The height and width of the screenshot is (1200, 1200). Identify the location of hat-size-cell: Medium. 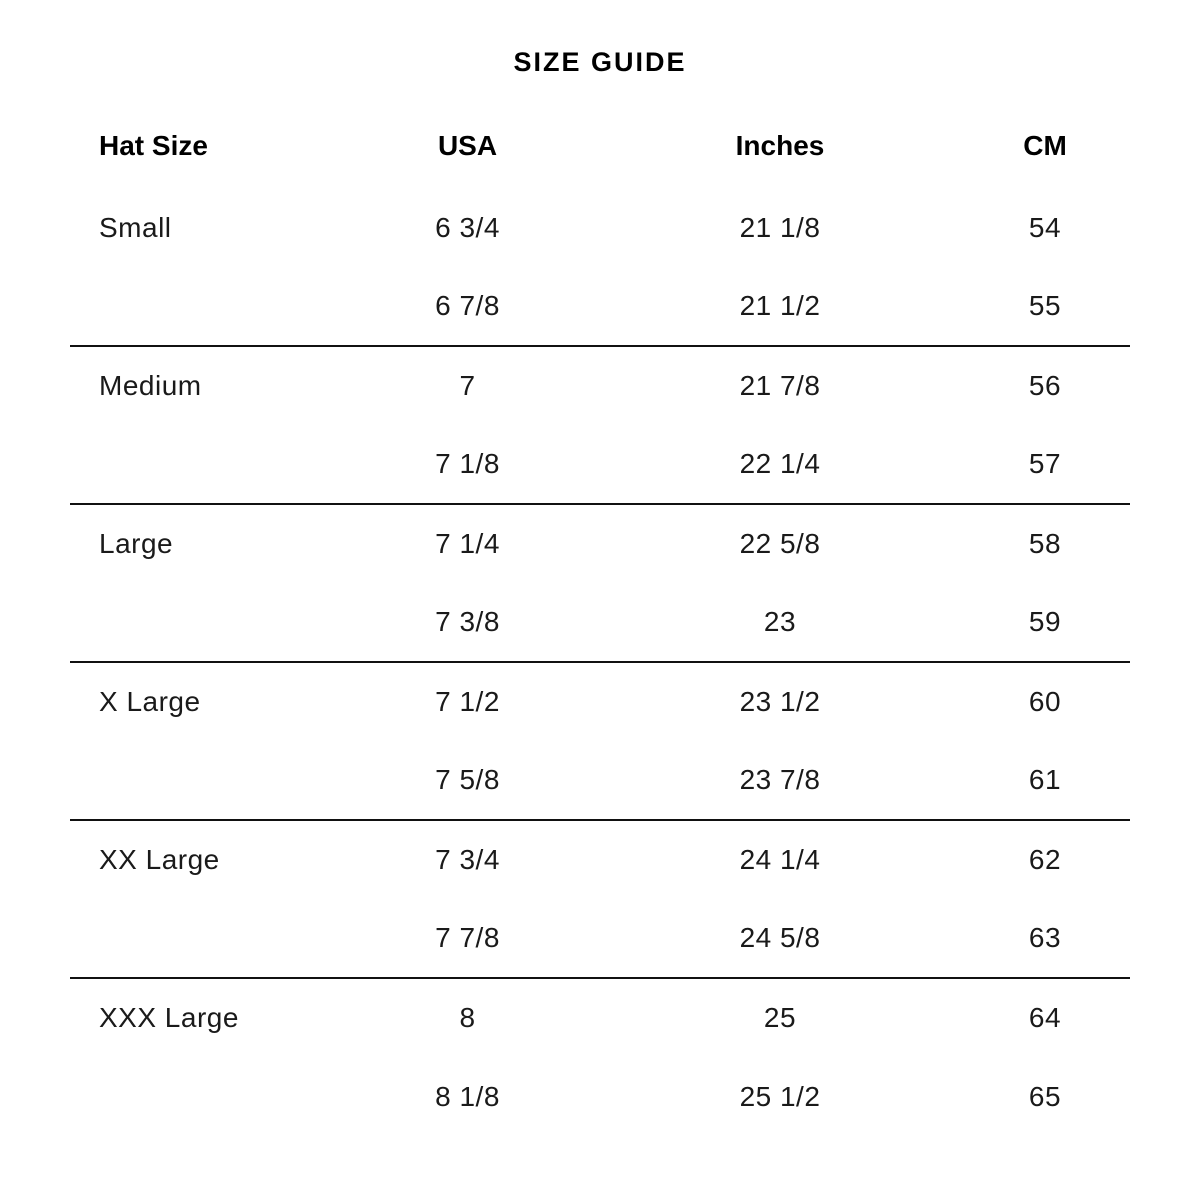
(150, 385).